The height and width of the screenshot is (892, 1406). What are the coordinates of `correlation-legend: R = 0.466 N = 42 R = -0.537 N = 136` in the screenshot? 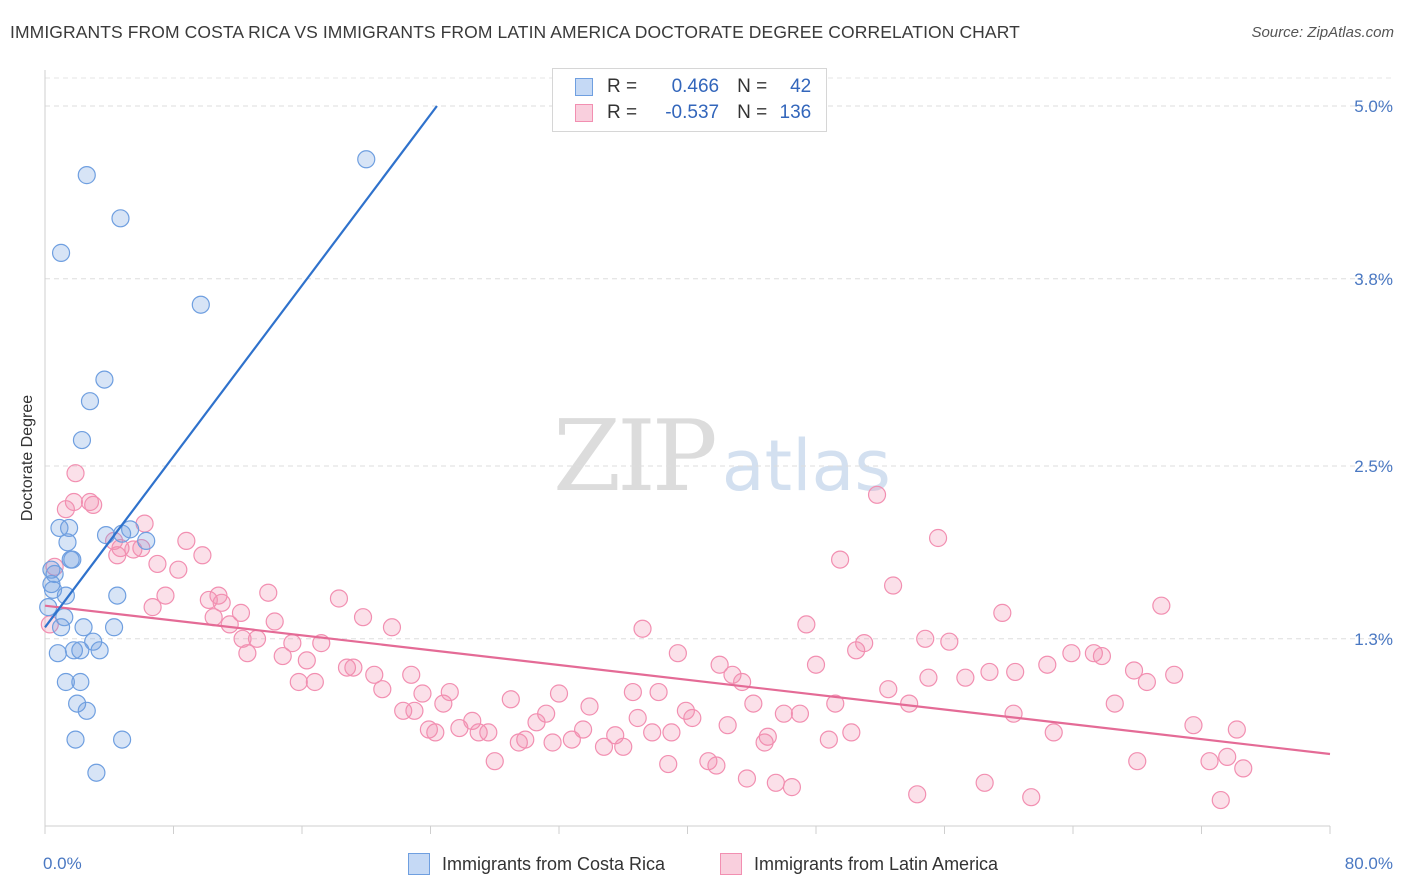 It's located at (689, 100).